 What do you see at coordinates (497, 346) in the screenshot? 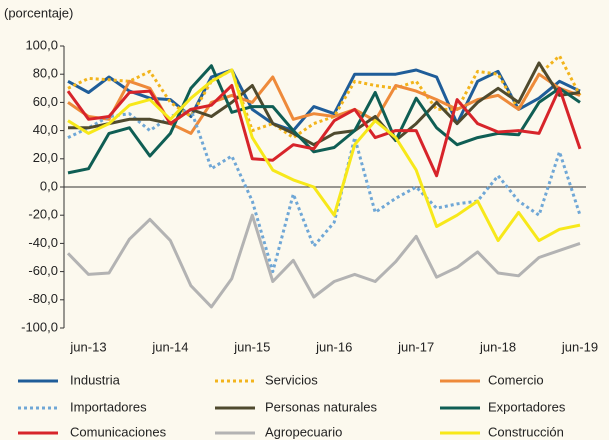
I see `x-tick-label: jun-18` at bounding box center [497, 346].